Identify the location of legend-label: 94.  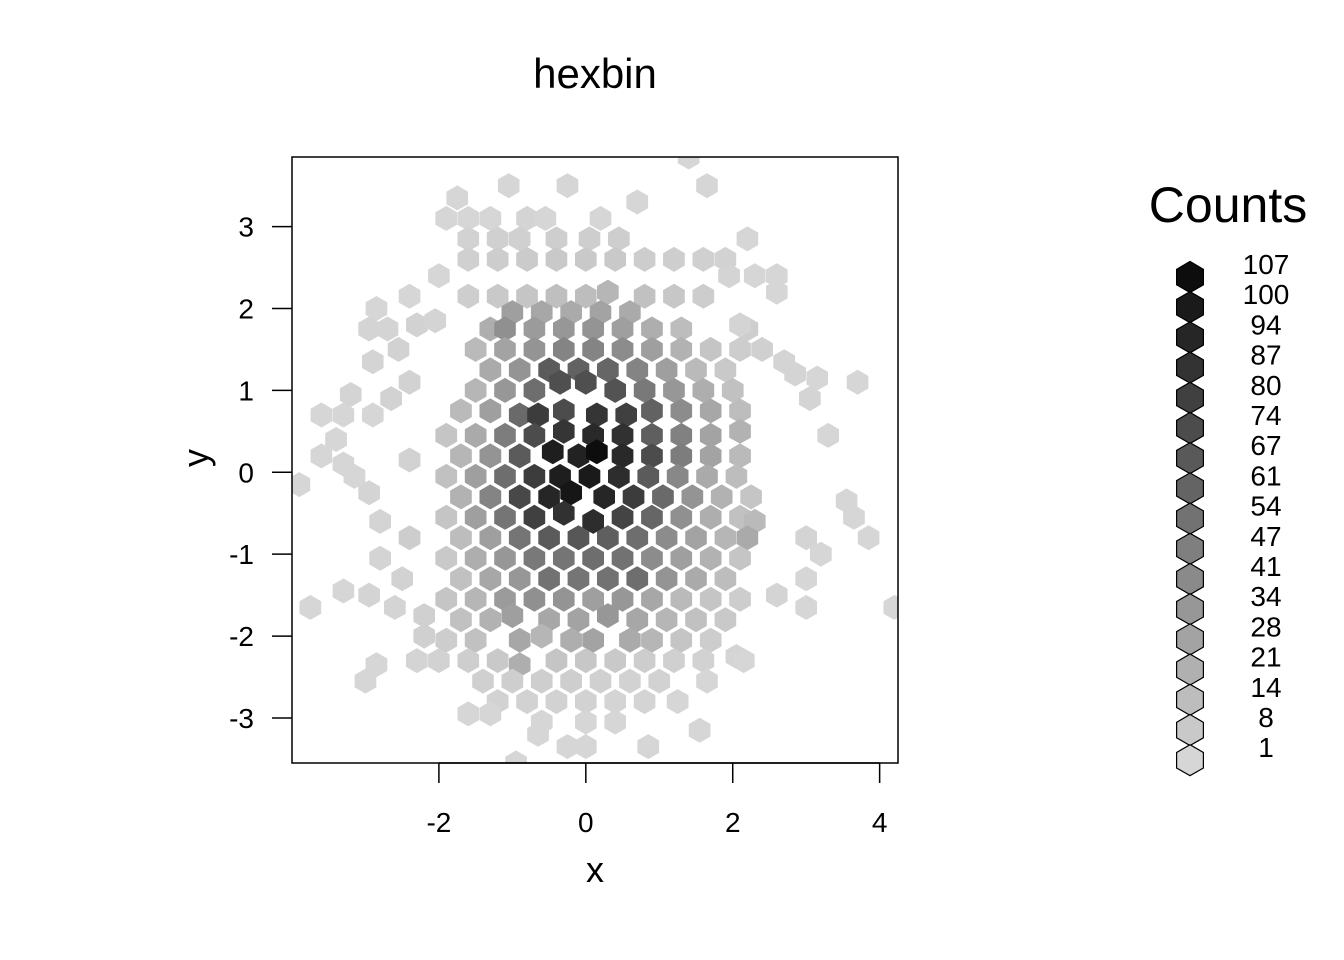
(1265, 324).